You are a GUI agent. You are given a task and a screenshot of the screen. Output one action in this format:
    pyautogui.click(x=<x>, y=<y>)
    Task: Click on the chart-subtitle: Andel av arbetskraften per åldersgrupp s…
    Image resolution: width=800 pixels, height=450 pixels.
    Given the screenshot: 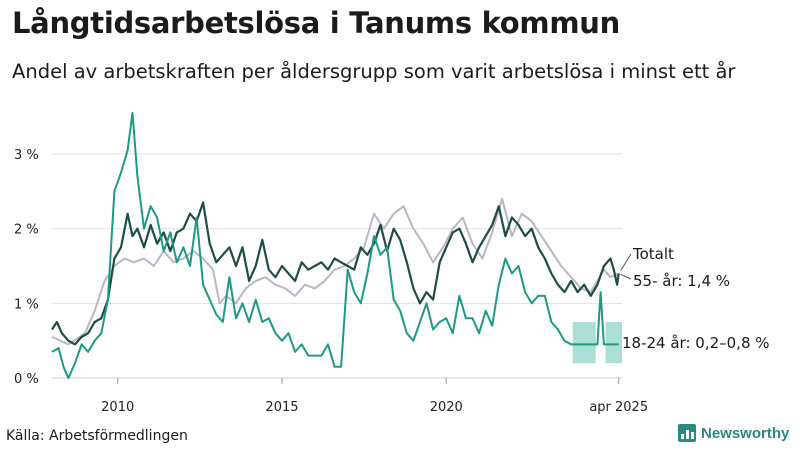 What is the action you would take?
    pyautogui.click(x=374, y=71)
    